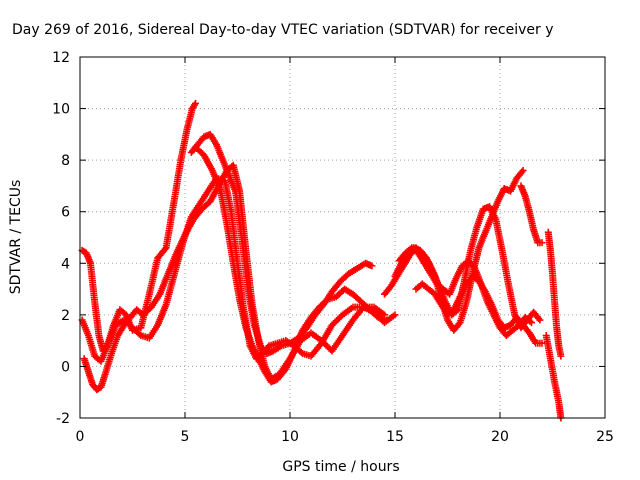  Describe the element at coordinates (290, 437) in the screenshot. I see `x-tick-label: 10` at that location.